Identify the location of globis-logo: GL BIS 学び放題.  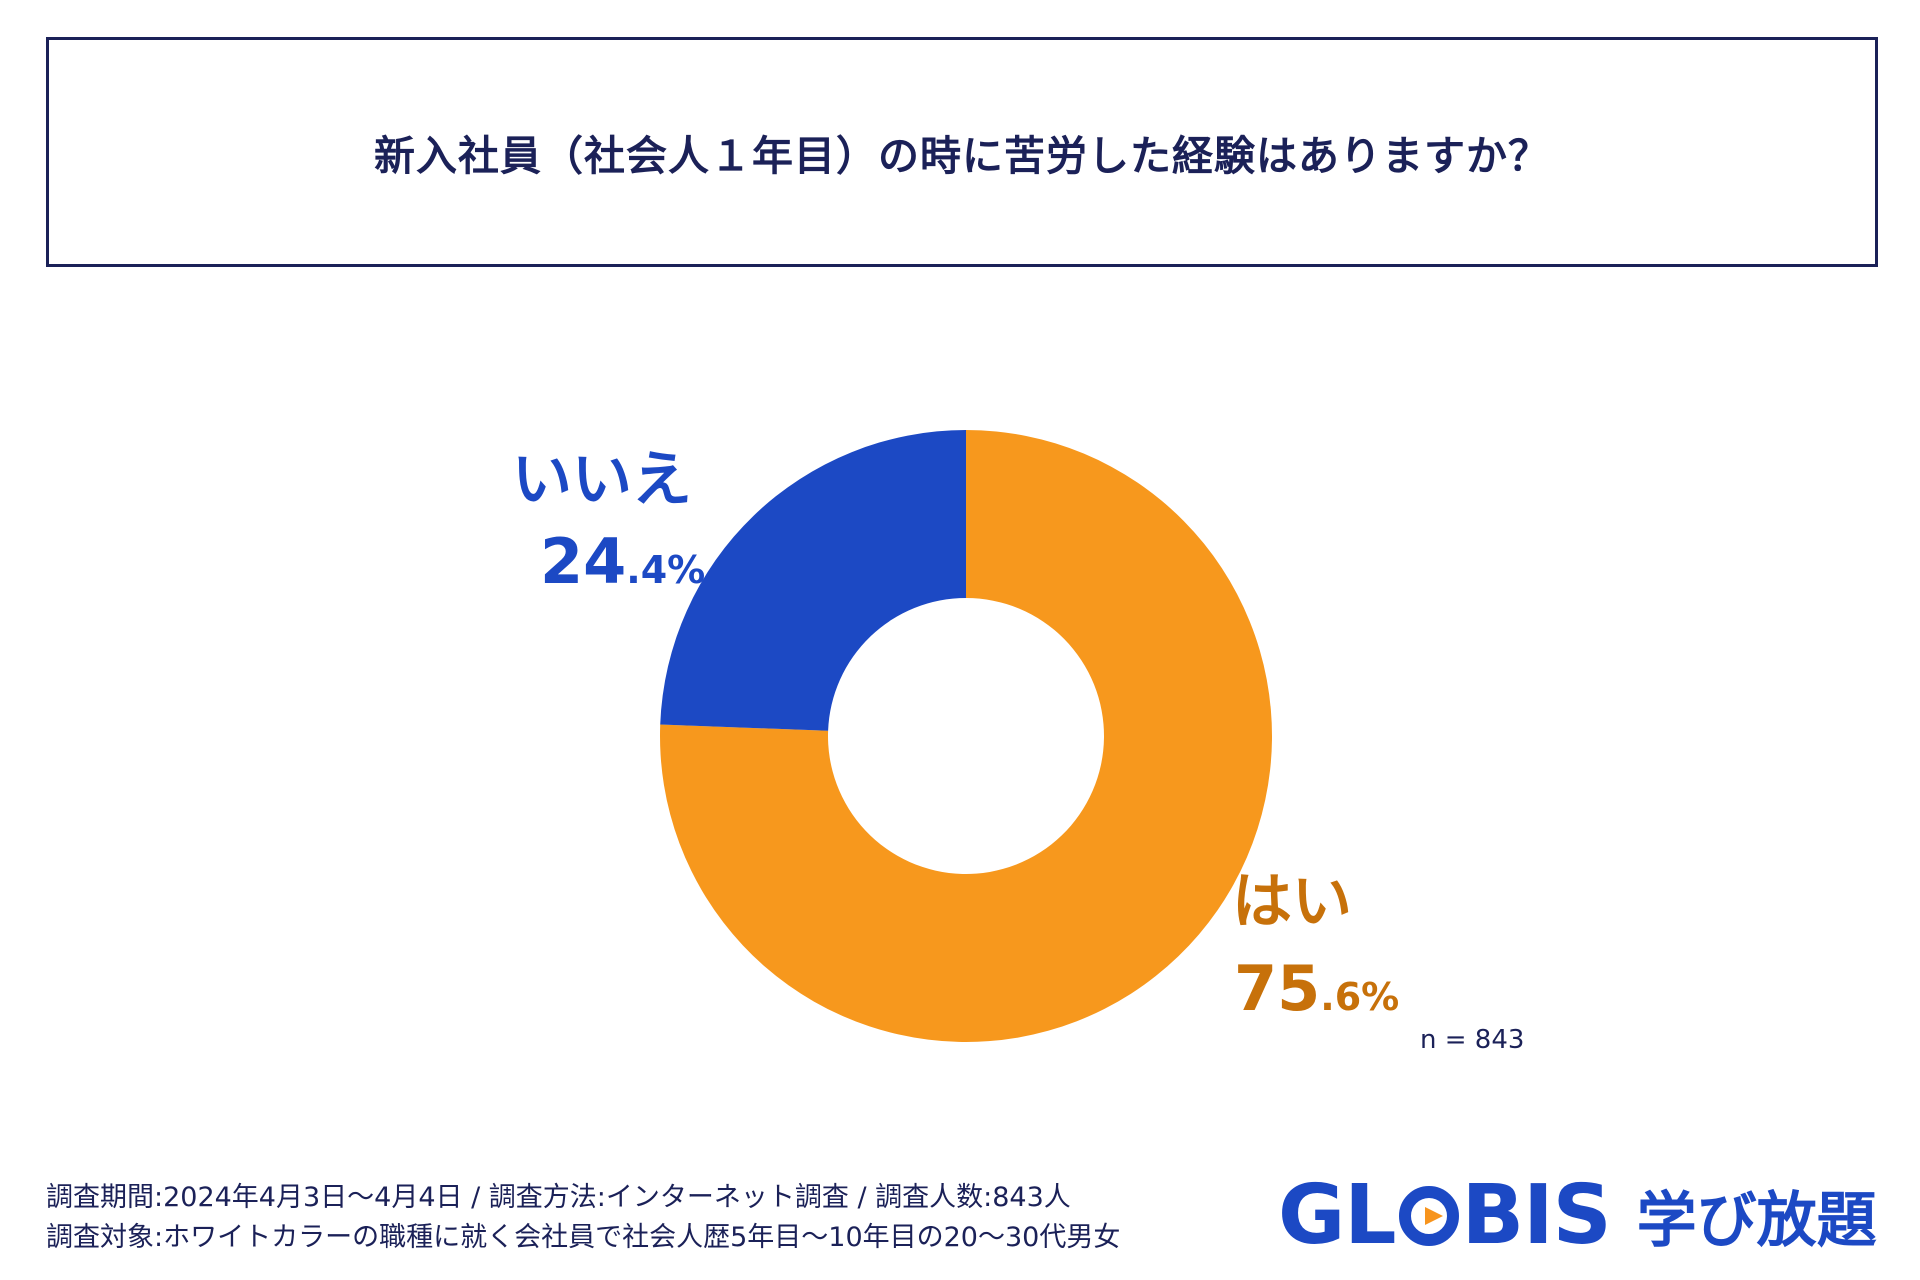
(1577, 1215).